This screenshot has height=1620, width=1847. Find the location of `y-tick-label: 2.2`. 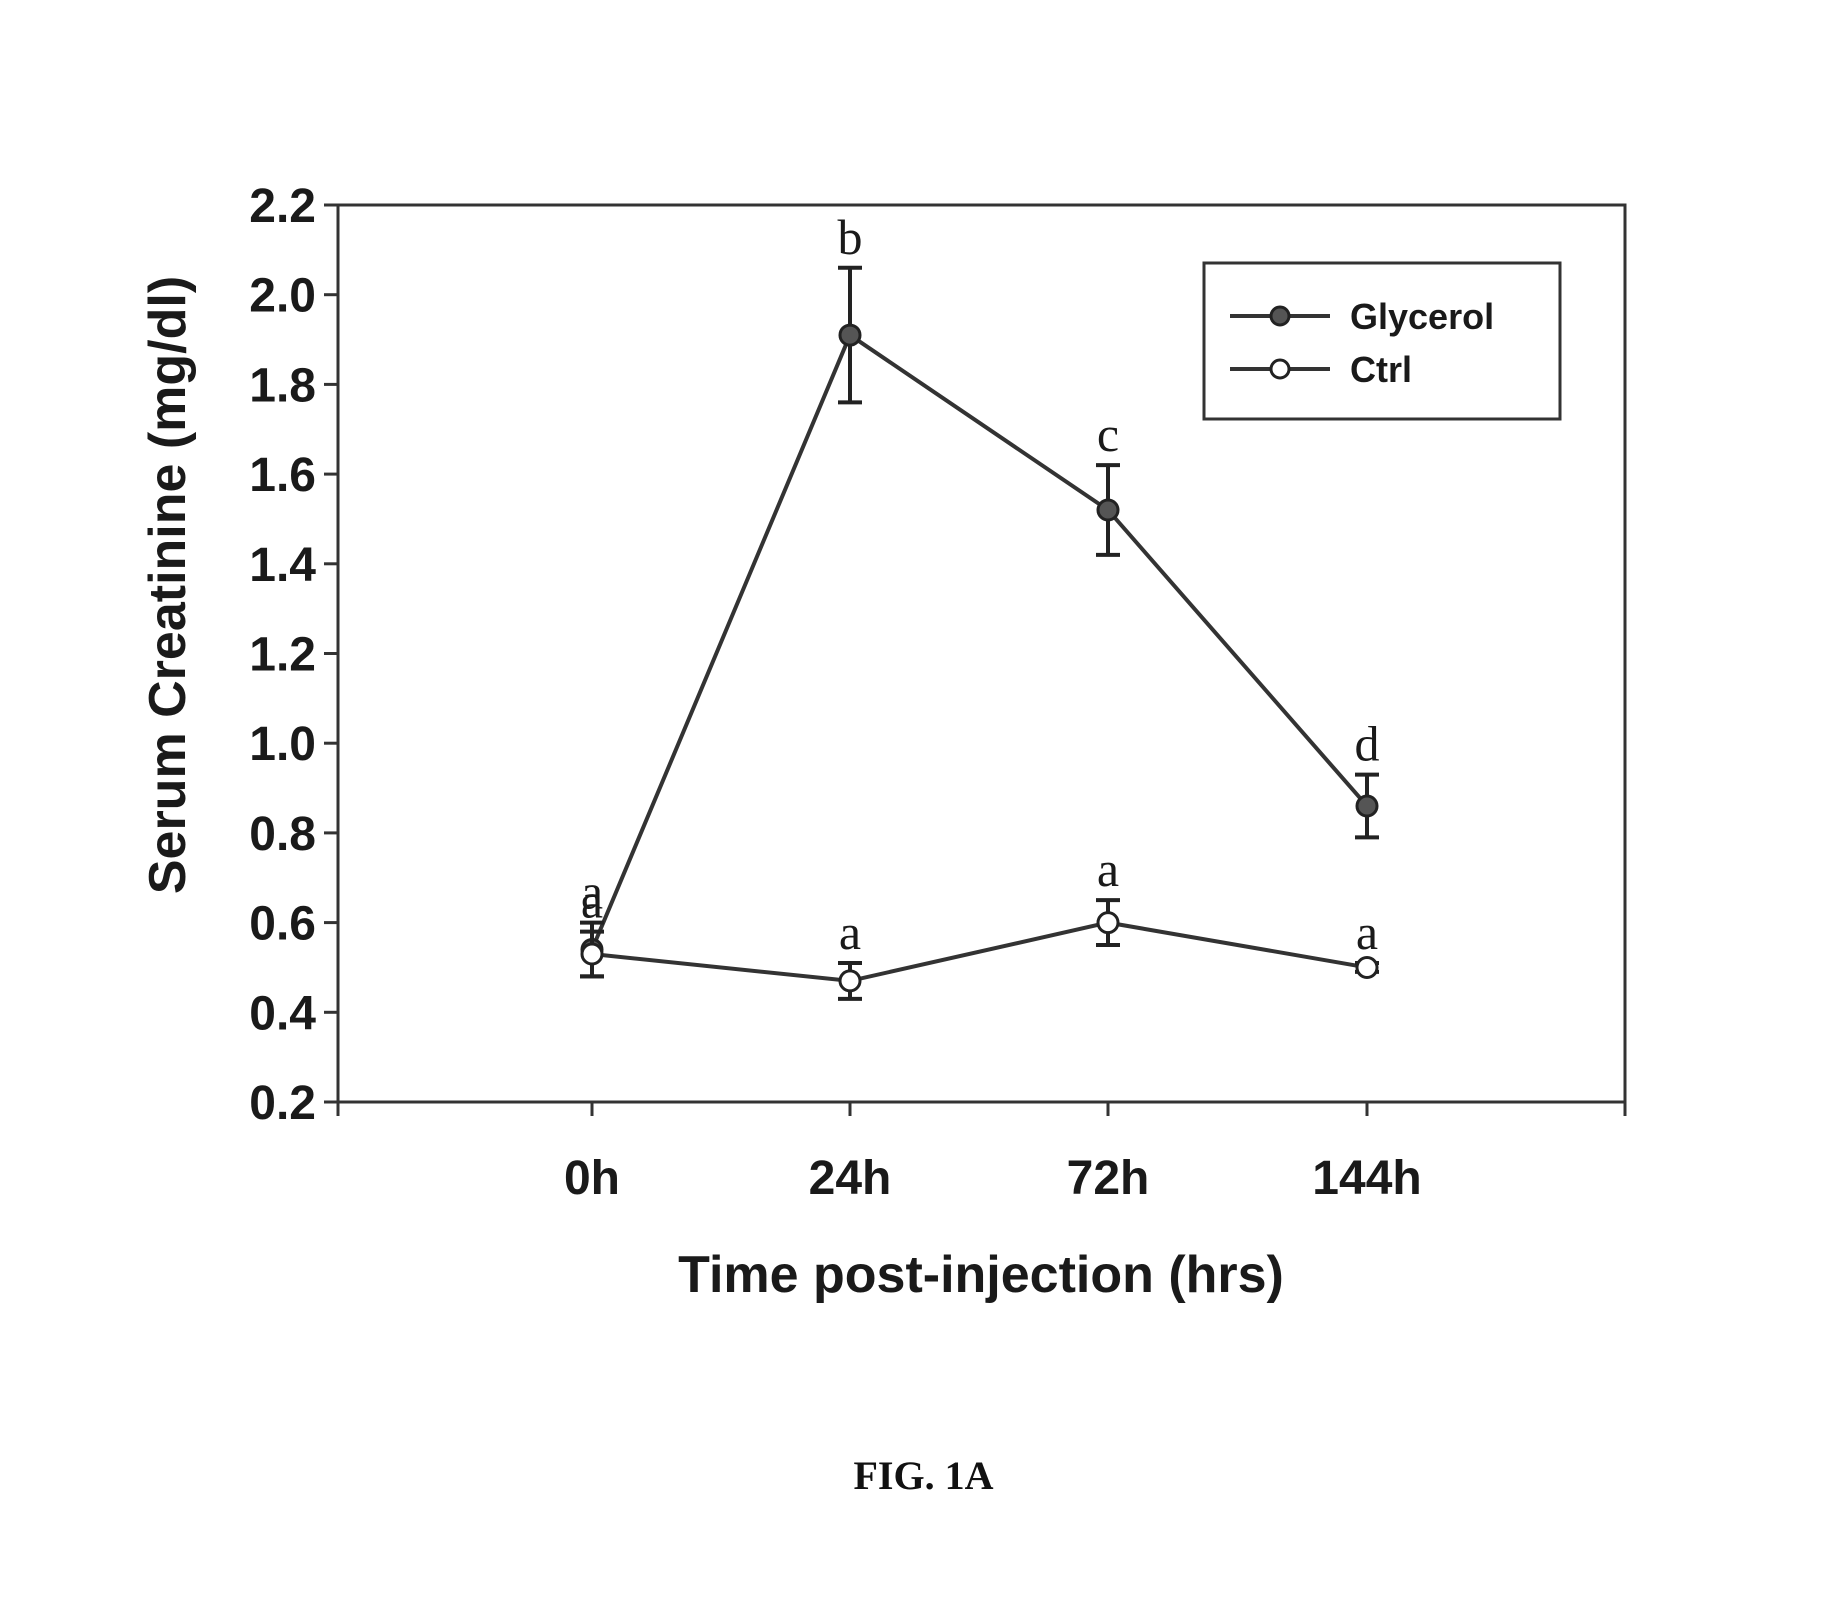

y-tick-label: 2.2 is located at coordinates (282, 206).